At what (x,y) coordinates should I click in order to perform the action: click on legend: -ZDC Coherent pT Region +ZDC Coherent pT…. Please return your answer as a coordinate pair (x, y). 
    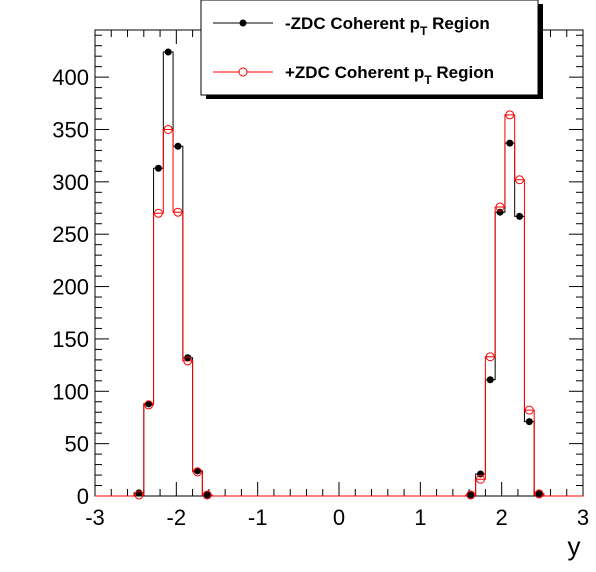
    Looking at the image, I should click on (371, 49).